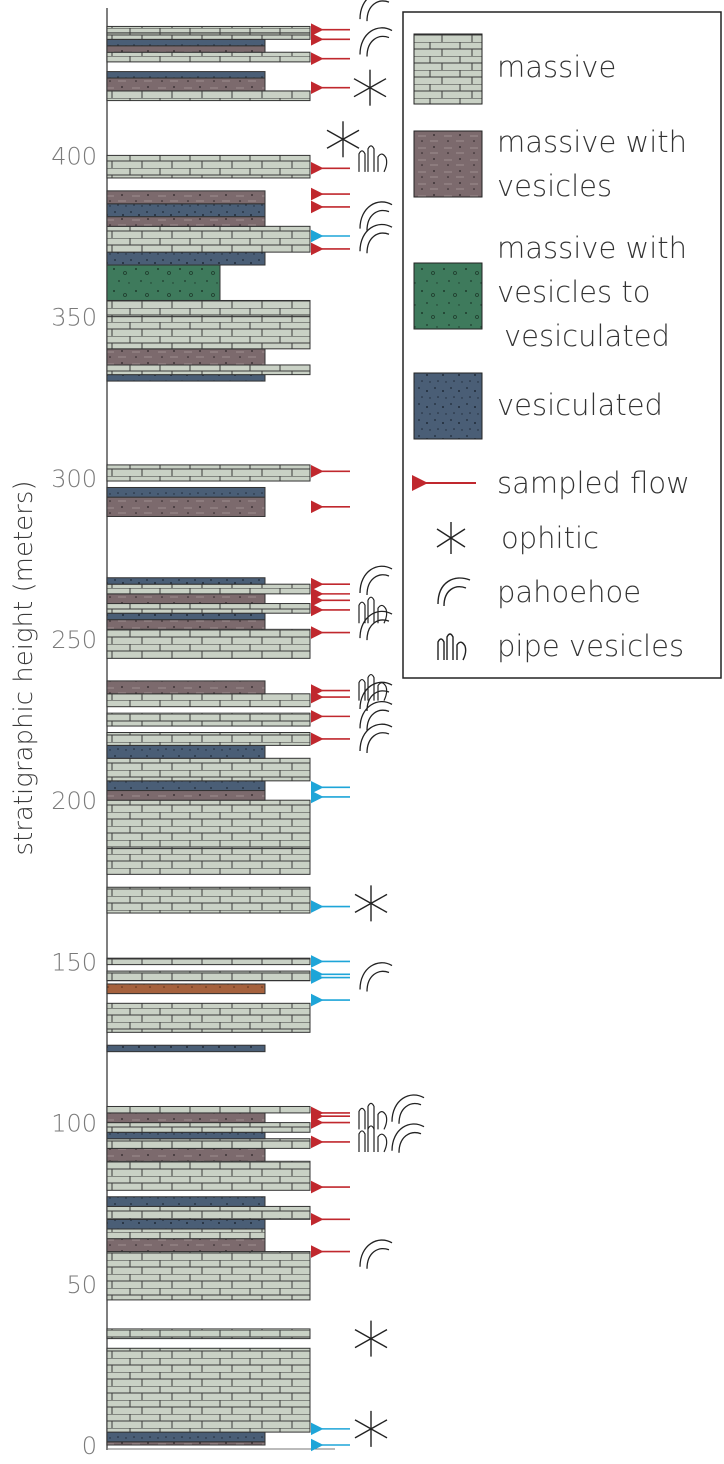 The image size is (724, 1464). Describe the element at coordinates (24, 667) in the screenshot. I see `y-axis-title: stratigraphic height (meters)` at that location.